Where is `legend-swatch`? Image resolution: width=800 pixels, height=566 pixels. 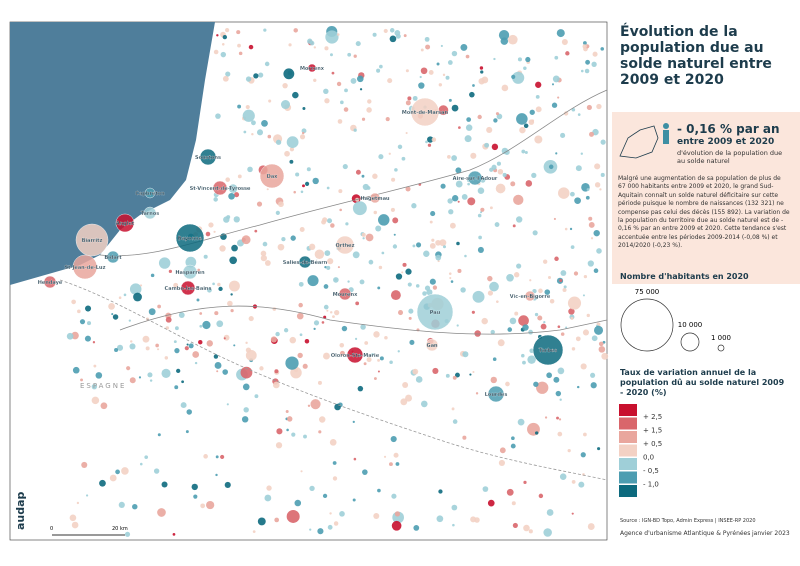
legend-swatch is located at coordinates (628, 410).